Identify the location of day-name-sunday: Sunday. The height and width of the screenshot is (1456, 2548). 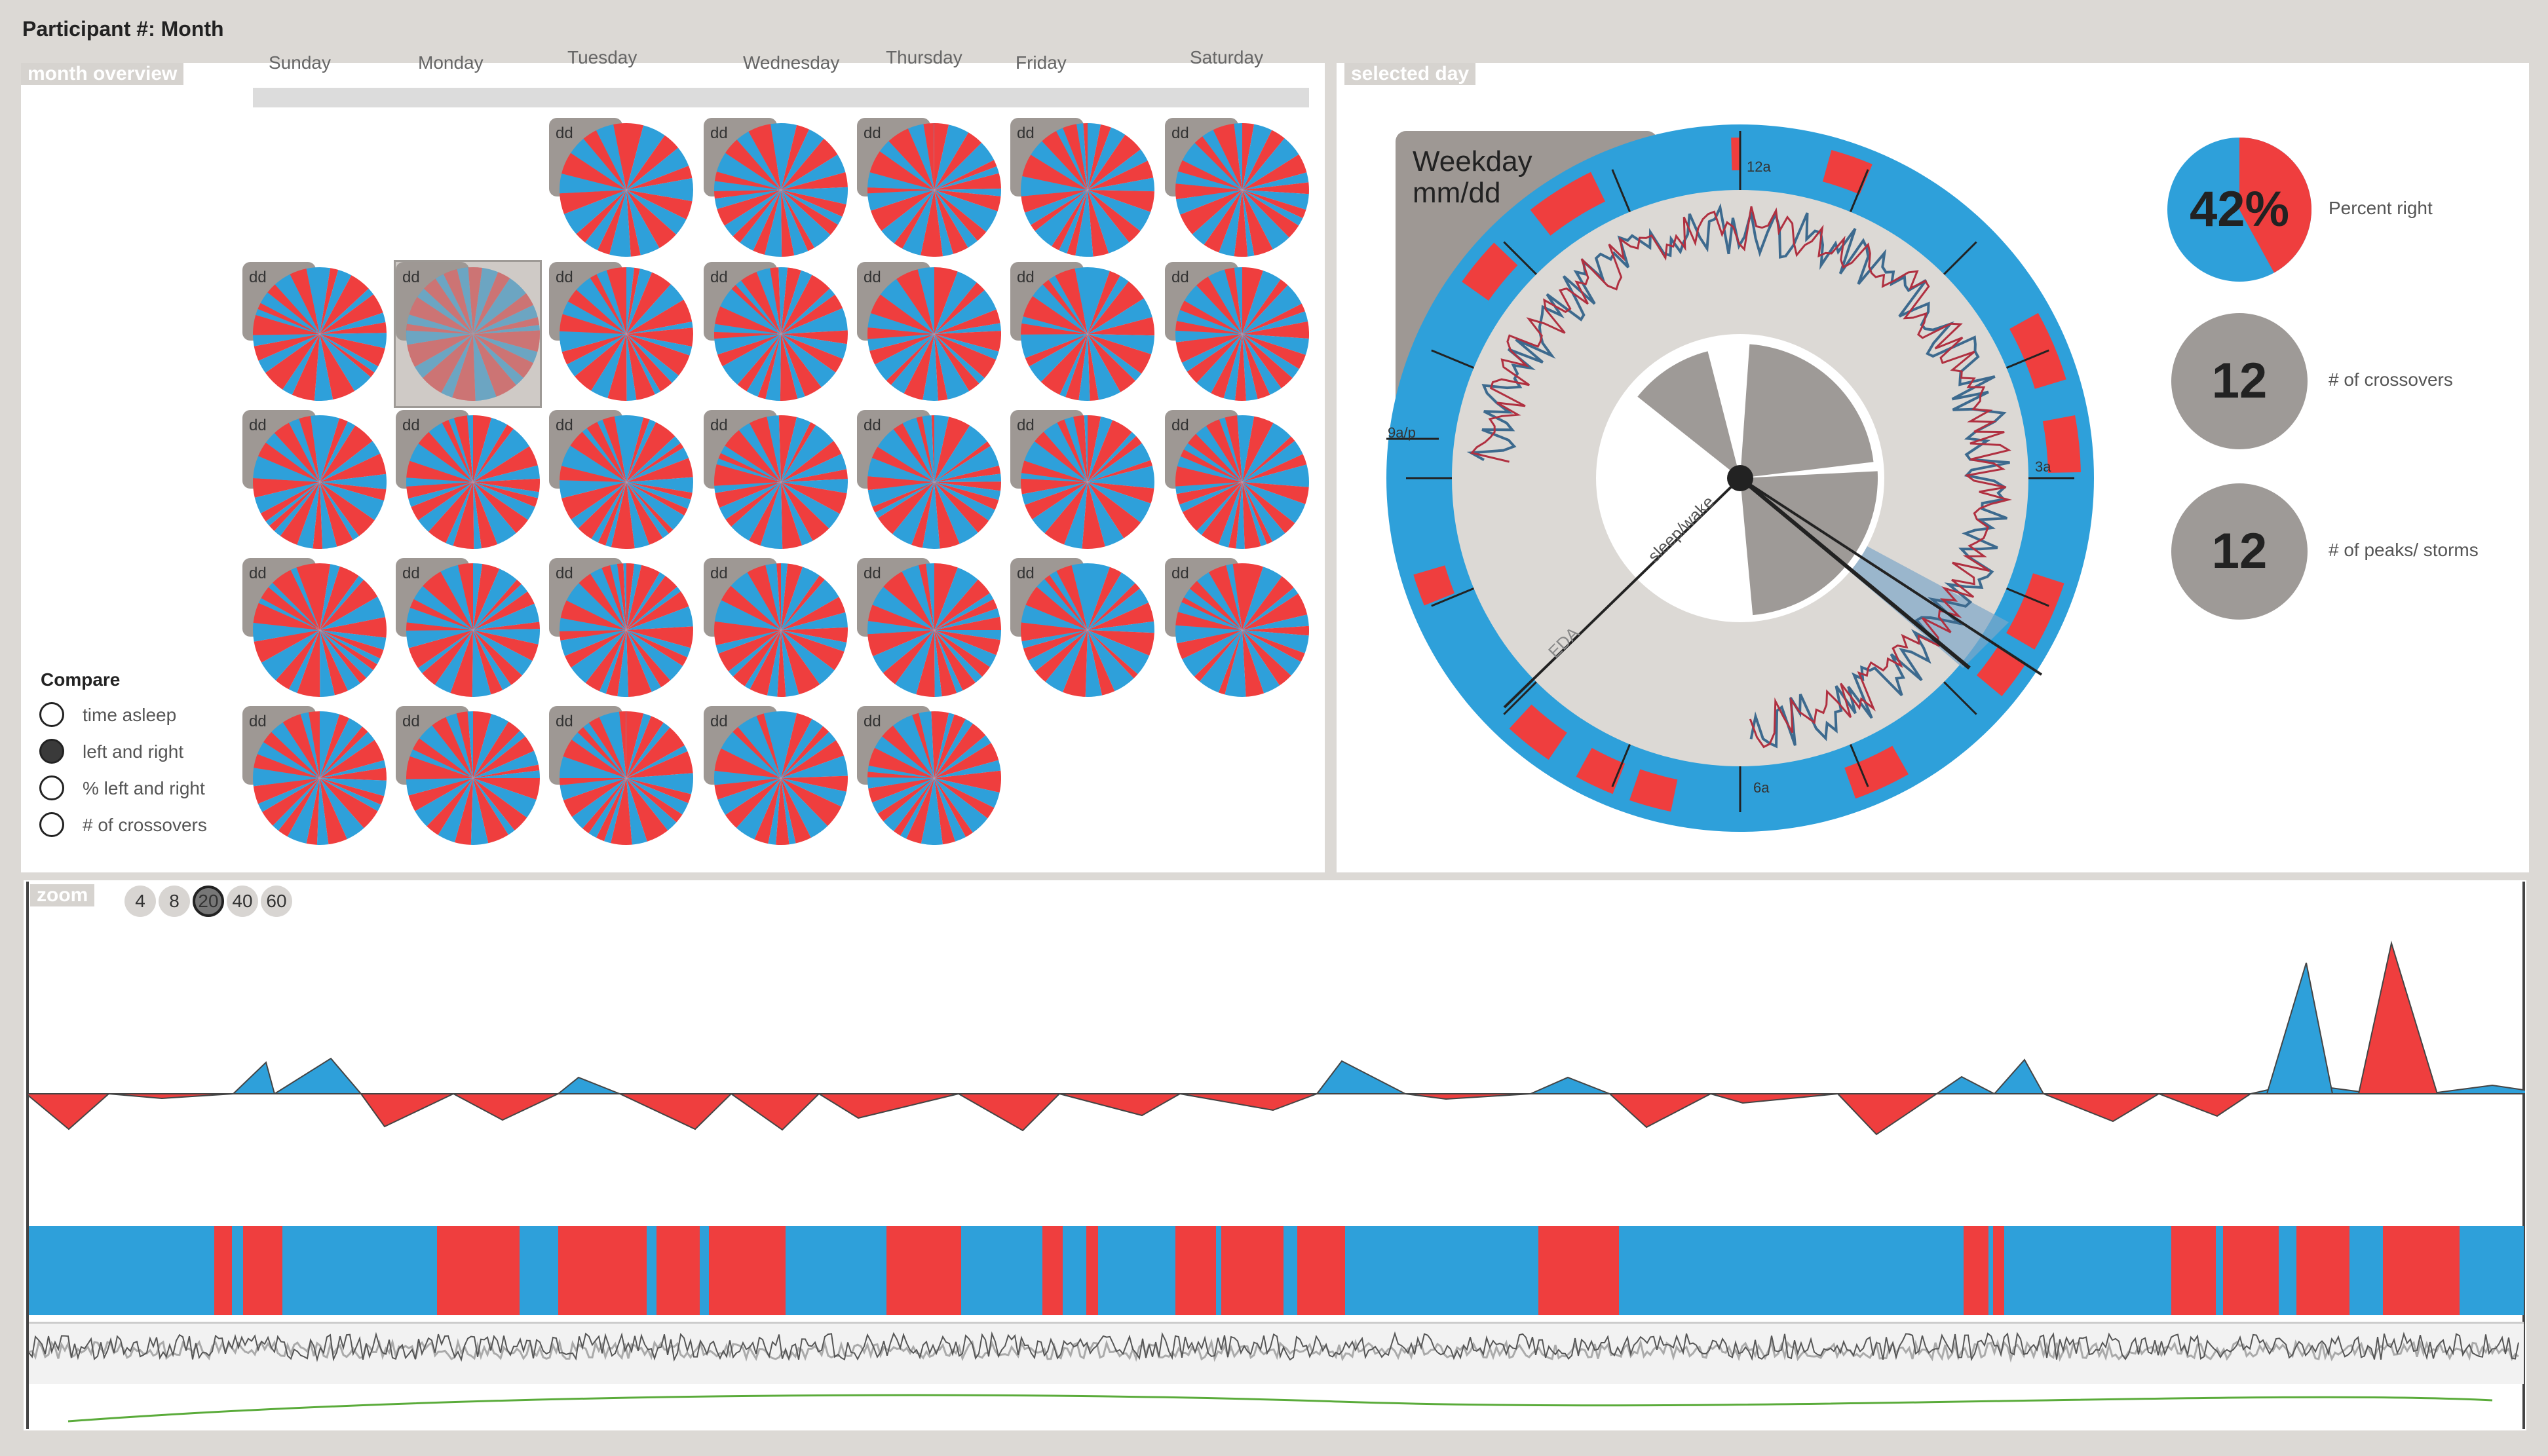
(300, 62).